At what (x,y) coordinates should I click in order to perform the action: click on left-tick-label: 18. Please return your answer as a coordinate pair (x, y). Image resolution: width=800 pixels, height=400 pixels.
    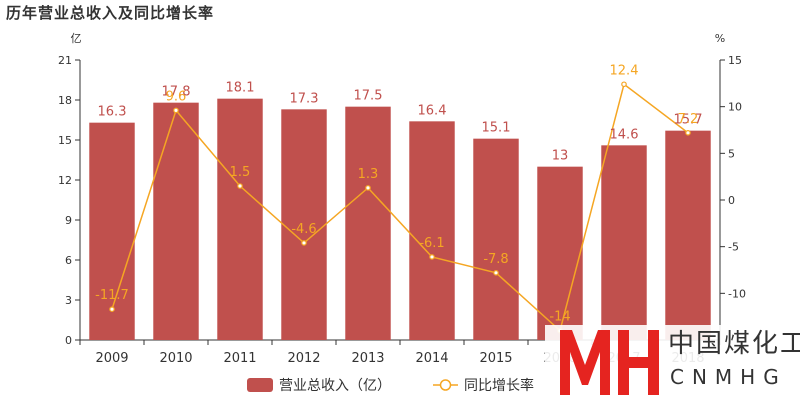
    Looking at the image, I should click on (65, 100).